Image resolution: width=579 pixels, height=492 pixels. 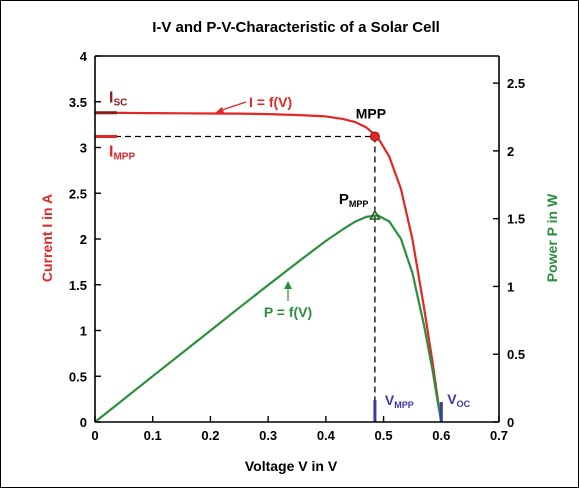 What do you see at coordinates (268, 435) in the screenshot?
I see `x-tick-label: 0.3` at bounding box center [268, 435].